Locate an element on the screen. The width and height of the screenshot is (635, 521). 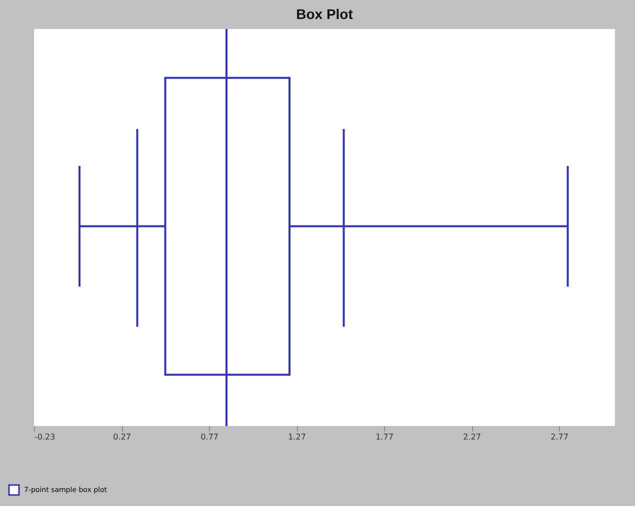
x-tick-label: 1.77 is located at coordinates (385, 437).